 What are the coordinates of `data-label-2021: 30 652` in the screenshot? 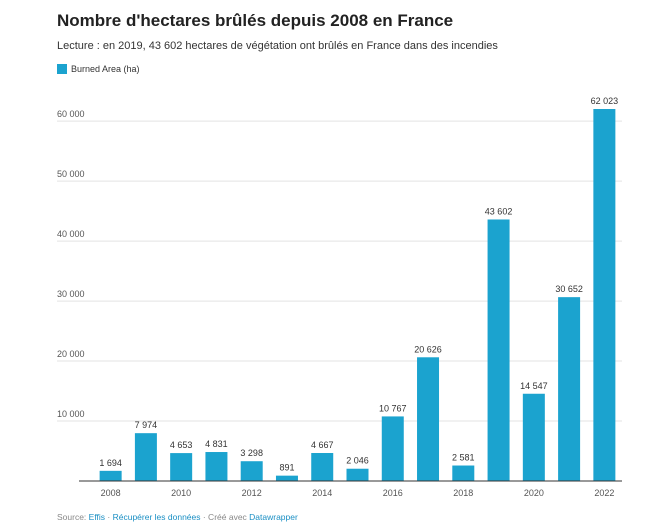 It's located at (569, 289).